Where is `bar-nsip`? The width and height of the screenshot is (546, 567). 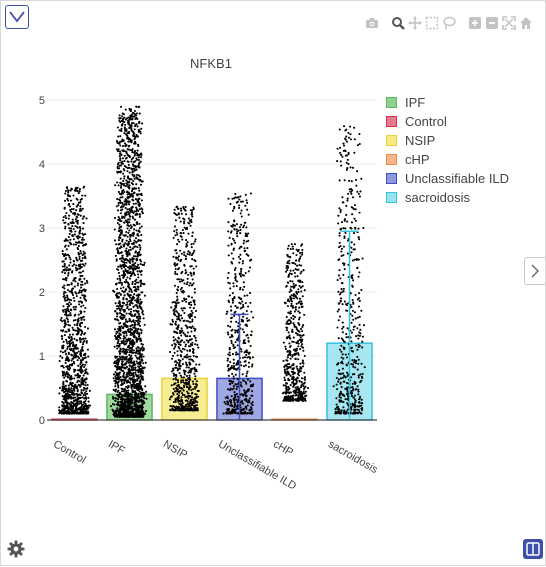
bar-nsip is located at coordinates (184, 399).